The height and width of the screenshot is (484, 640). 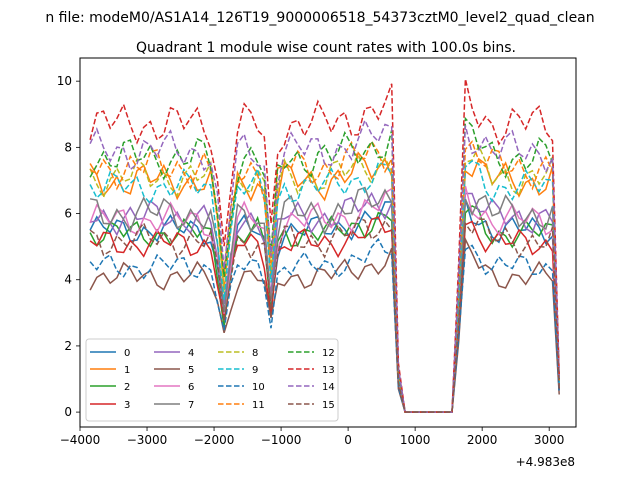 I want to click on y-tick-label: 0, so click(x=68, y=412).